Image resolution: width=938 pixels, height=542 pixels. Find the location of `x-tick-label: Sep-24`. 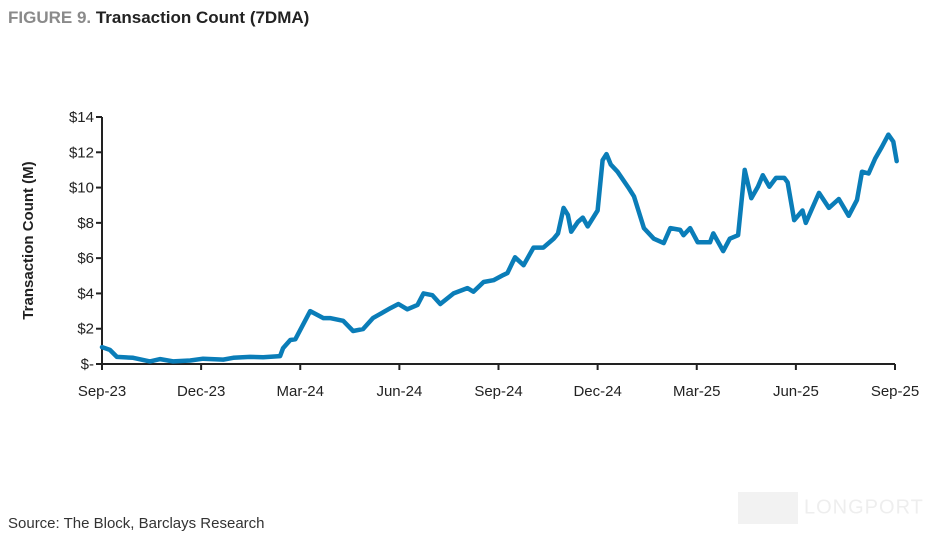

x-tick-label: Sep-24 is located at coordinates (498, 391).